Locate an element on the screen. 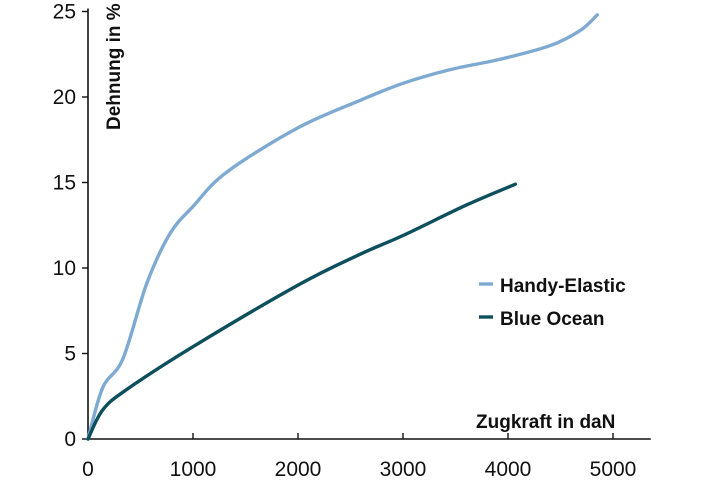  y-tick-label: 15 is located at coordinates (64, 183).